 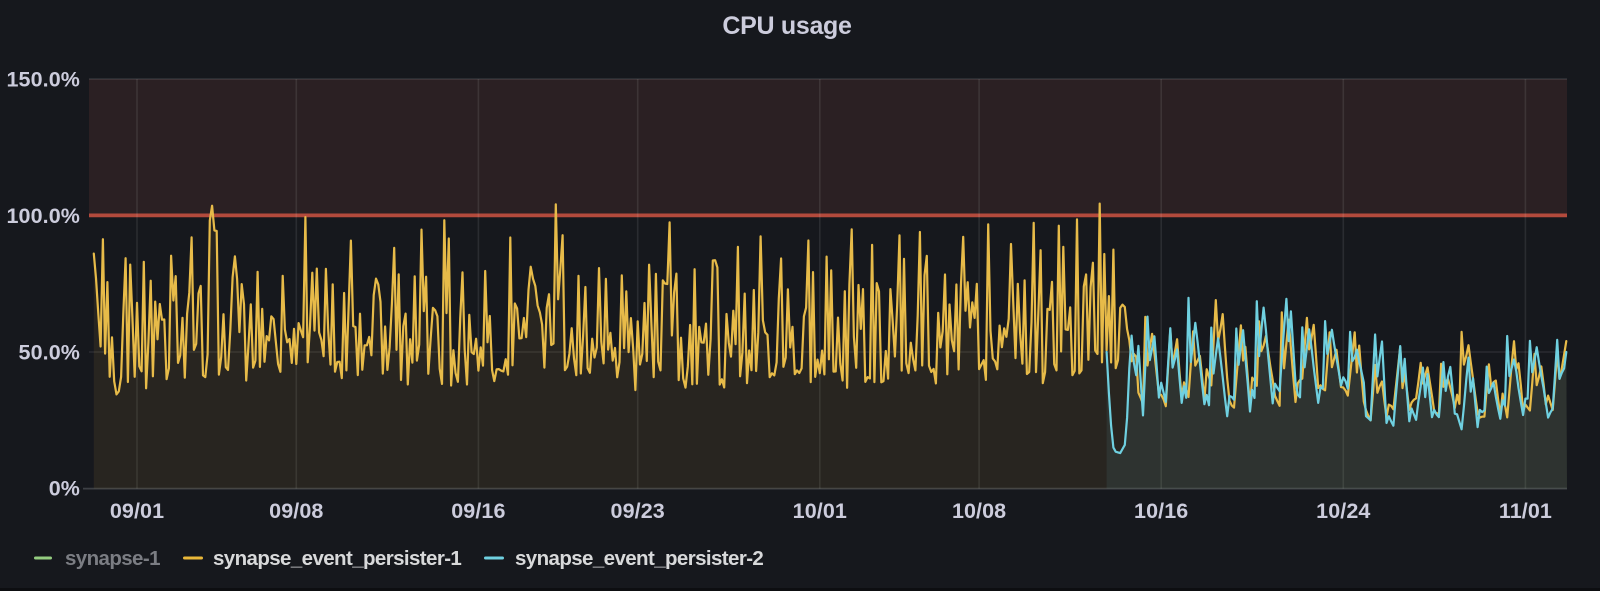 I want to click on svg-text: 50.0%, so click(x=49, y=353).